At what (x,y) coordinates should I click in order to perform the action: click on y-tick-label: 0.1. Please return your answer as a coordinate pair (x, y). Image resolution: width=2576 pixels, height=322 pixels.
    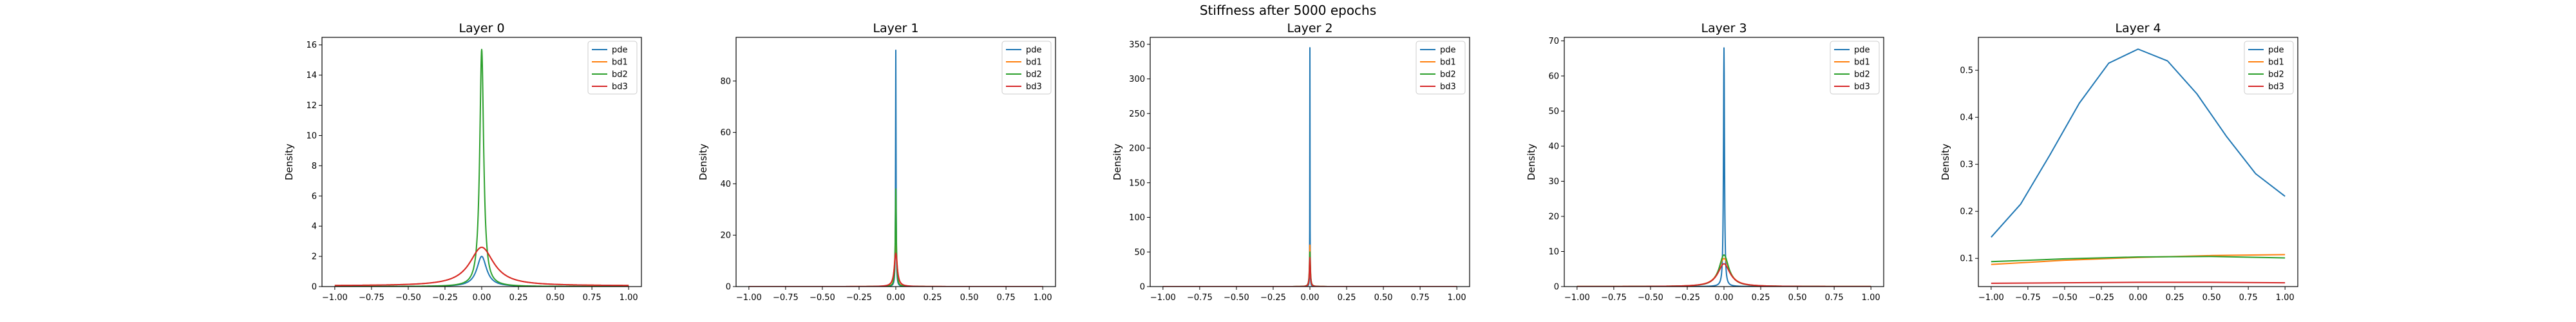
    Looking at the image, I should click on (1966, 259).